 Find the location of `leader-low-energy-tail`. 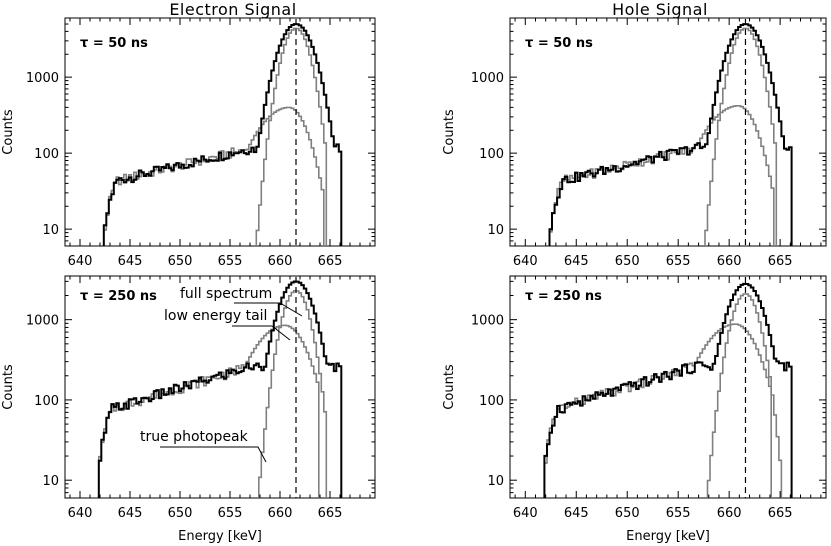

leader-low-energy-tail is located at coordinates (261, 333).